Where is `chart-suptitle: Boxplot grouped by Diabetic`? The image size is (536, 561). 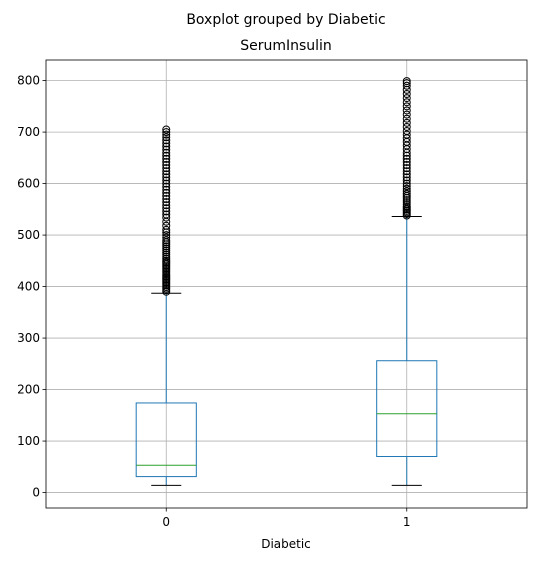
chart-suptitle: Boxplot grouped by Diabetic is located at coordinates (285, 20).